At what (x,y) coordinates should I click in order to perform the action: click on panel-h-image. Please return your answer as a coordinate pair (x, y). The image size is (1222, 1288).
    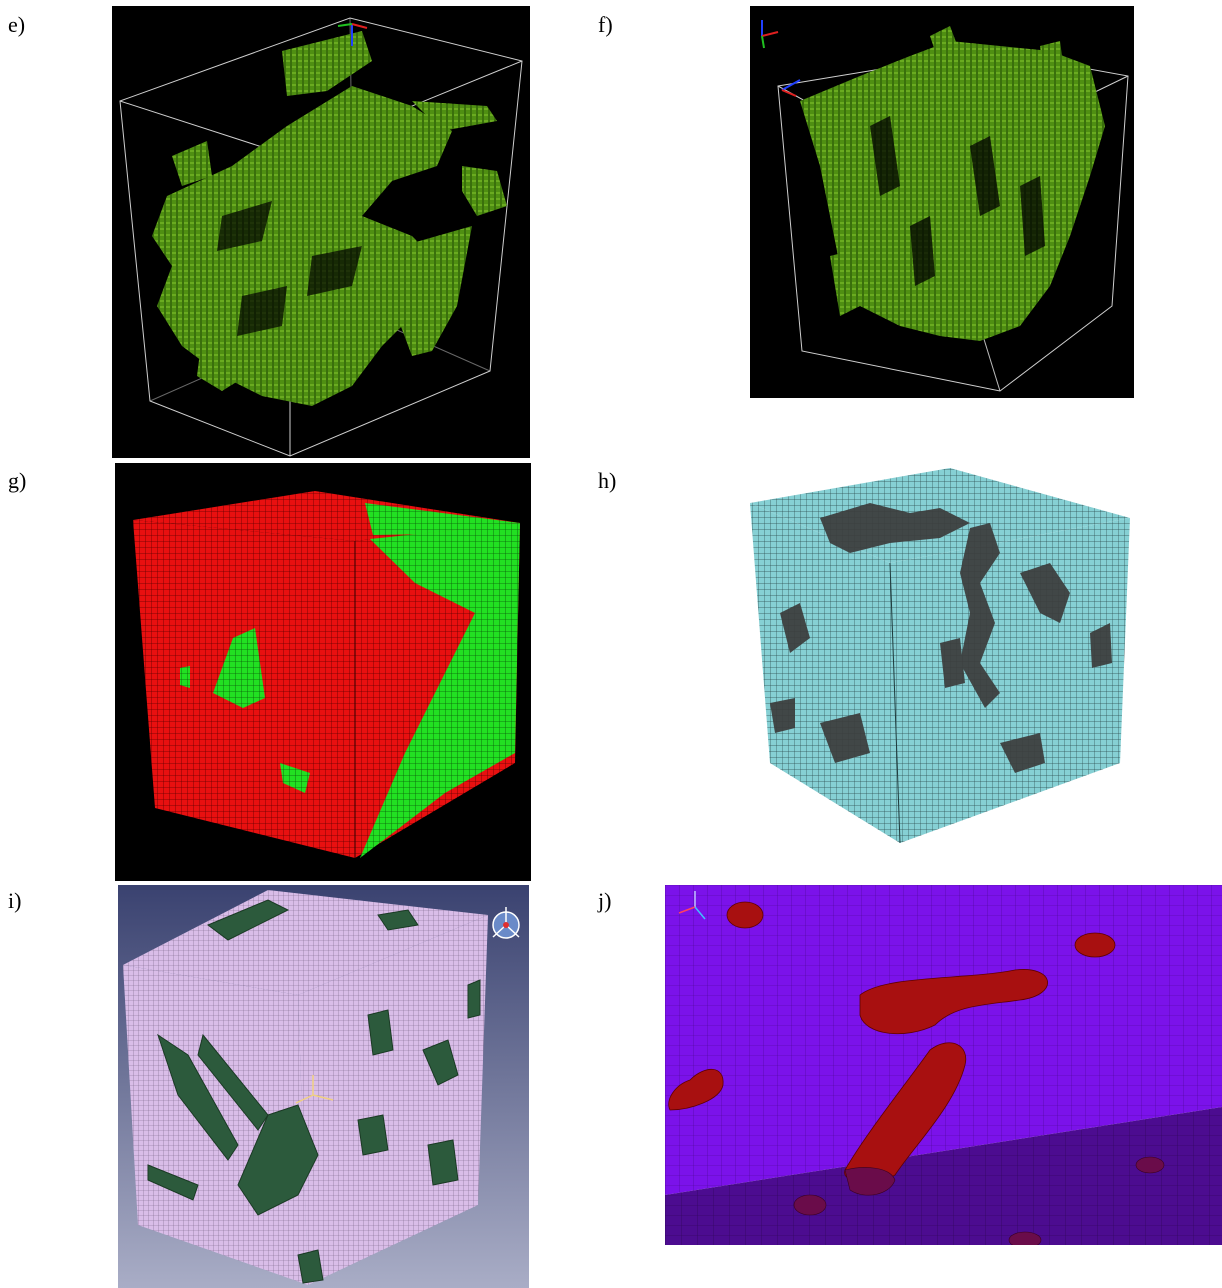
    Looking at the image, I should click on (940, 658).